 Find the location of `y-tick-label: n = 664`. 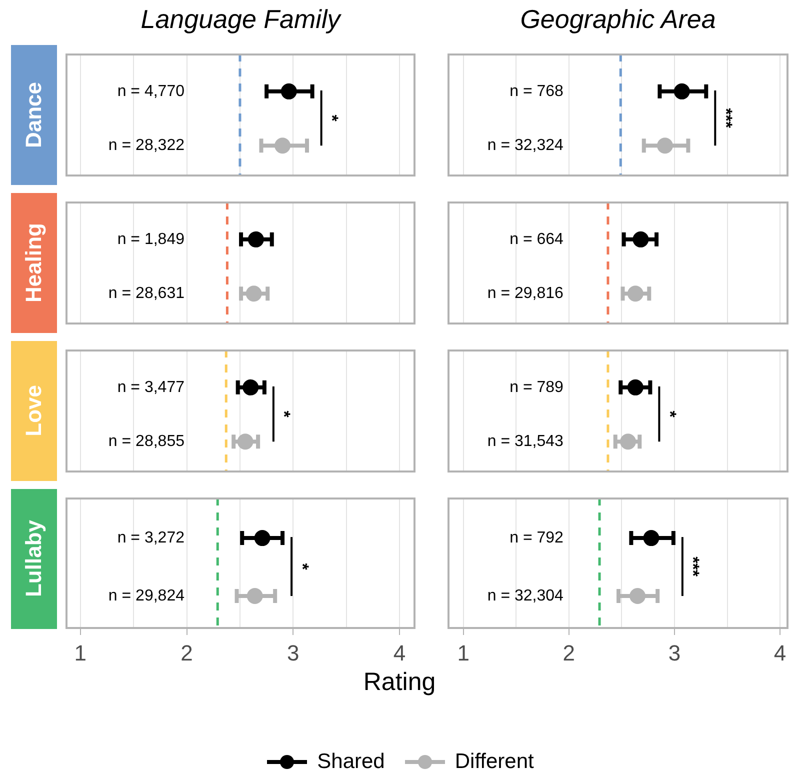

y-tick-label: n = 664 is located at coordinates (537, 239).